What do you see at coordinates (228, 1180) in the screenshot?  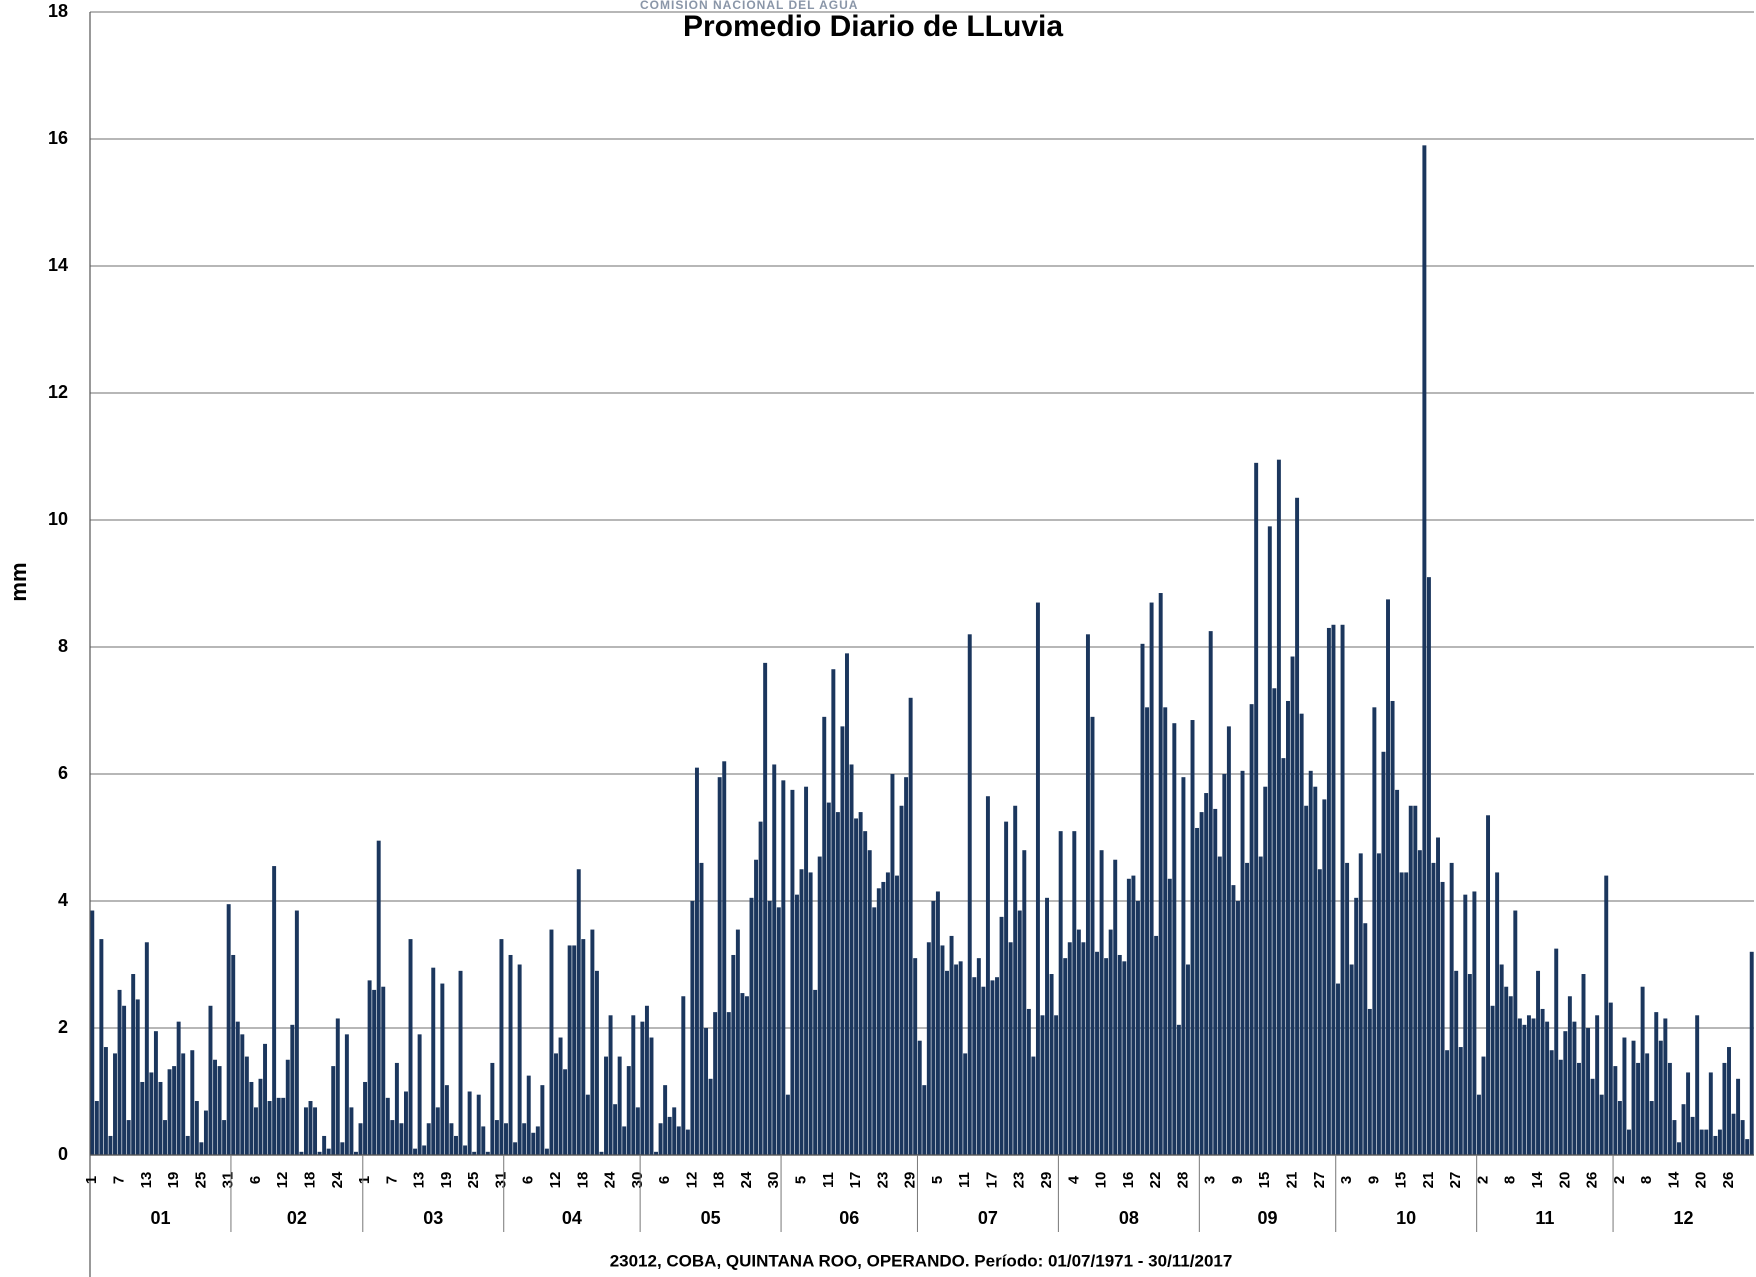 I see `x-tick-label: 31` at bounding box center [228, 1180].